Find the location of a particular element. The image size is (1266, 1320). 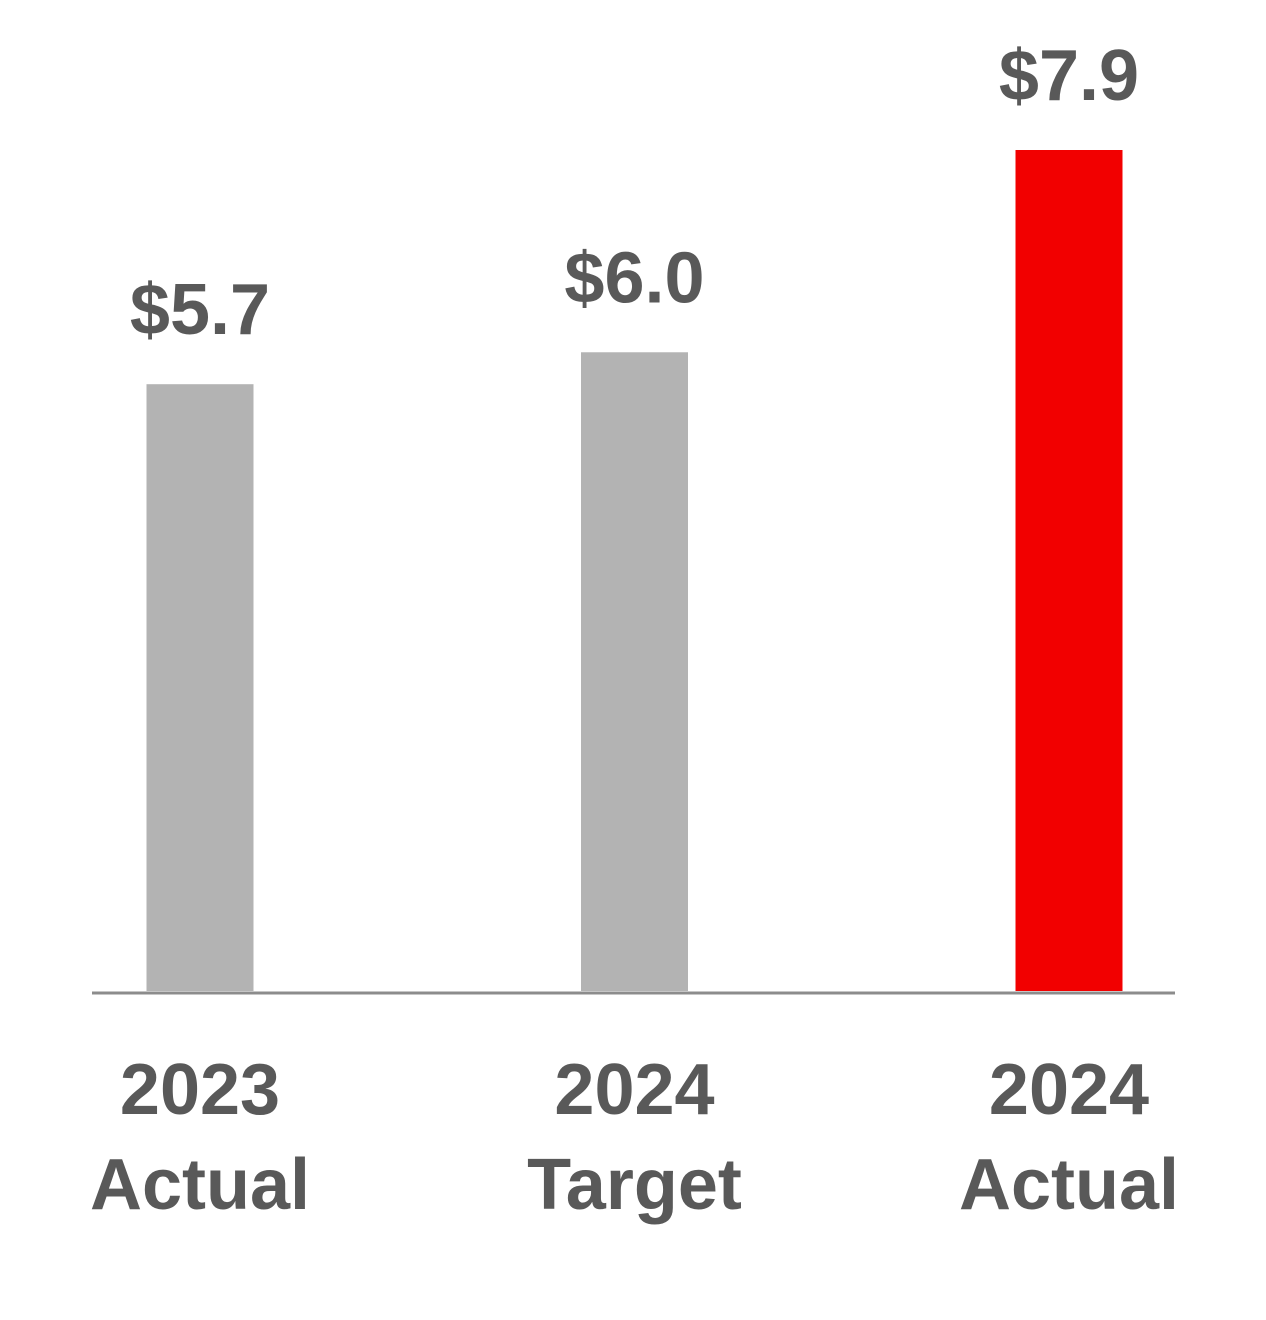

x-tick-label: 2023 is located at coordinates (200, 1090).